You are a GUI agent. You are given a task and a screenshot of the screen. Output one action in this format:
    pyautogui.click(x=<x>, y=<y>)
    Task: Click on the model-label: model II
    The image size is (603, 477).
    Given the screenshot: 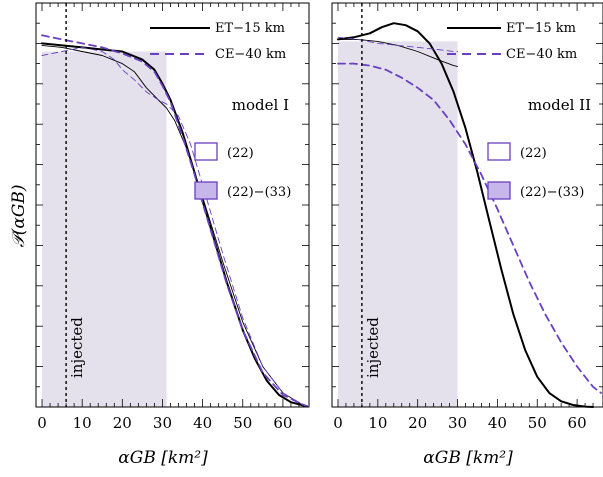 What is the action you would take?
    pyautogui.click(x=559, y=105)
    